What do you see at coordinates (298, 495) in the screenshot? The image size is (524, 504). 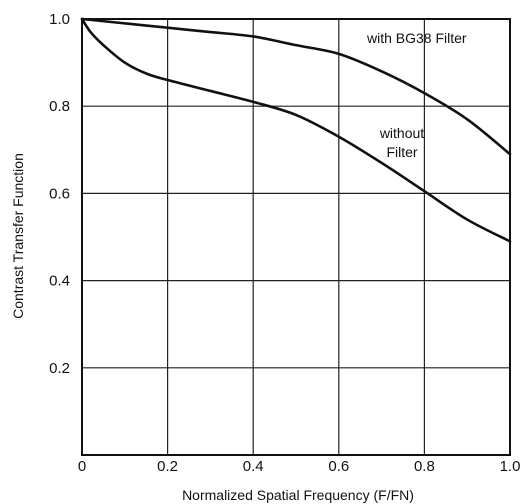 I see `x-axis-label: Normalized Spatial Frequency (F/FN)` at bounding box center [298, 495].